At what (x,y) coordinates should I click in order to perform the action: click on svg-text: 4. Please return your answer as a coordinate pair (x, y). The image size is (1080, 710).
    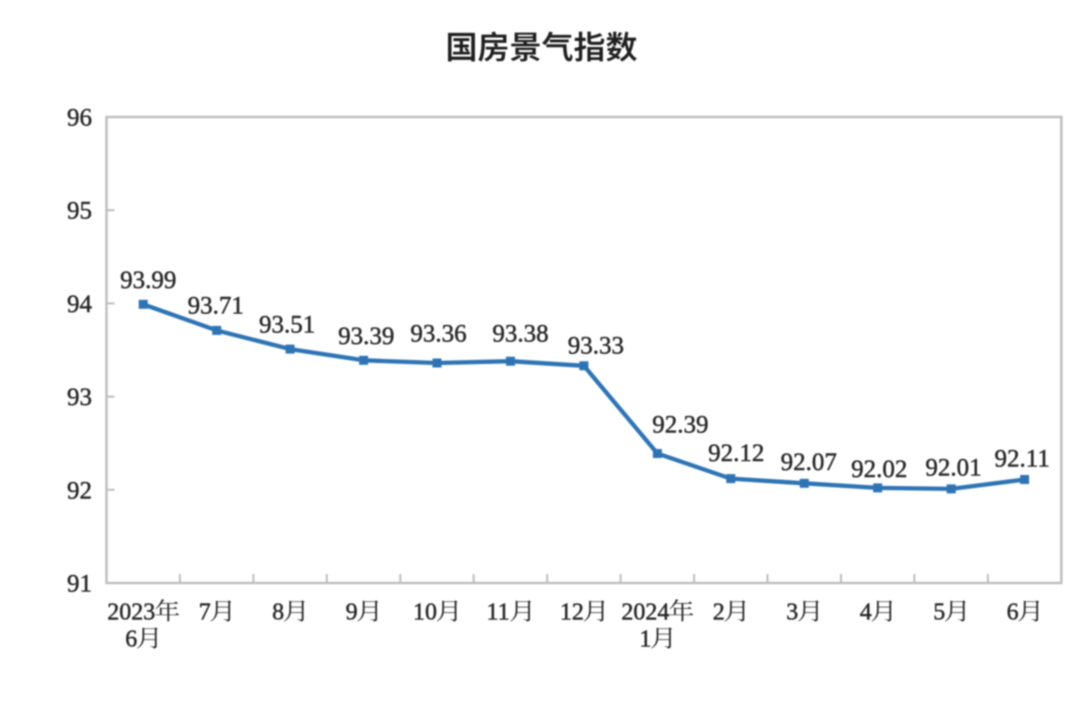
    Looking at the image, I should click on (866, 613).